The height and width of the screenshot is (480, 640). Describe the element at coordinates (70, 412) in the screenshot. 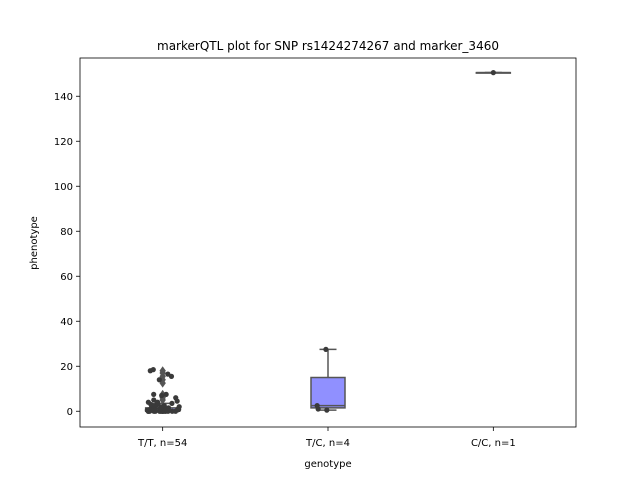

I see `y-tick-label: 0` at that location.